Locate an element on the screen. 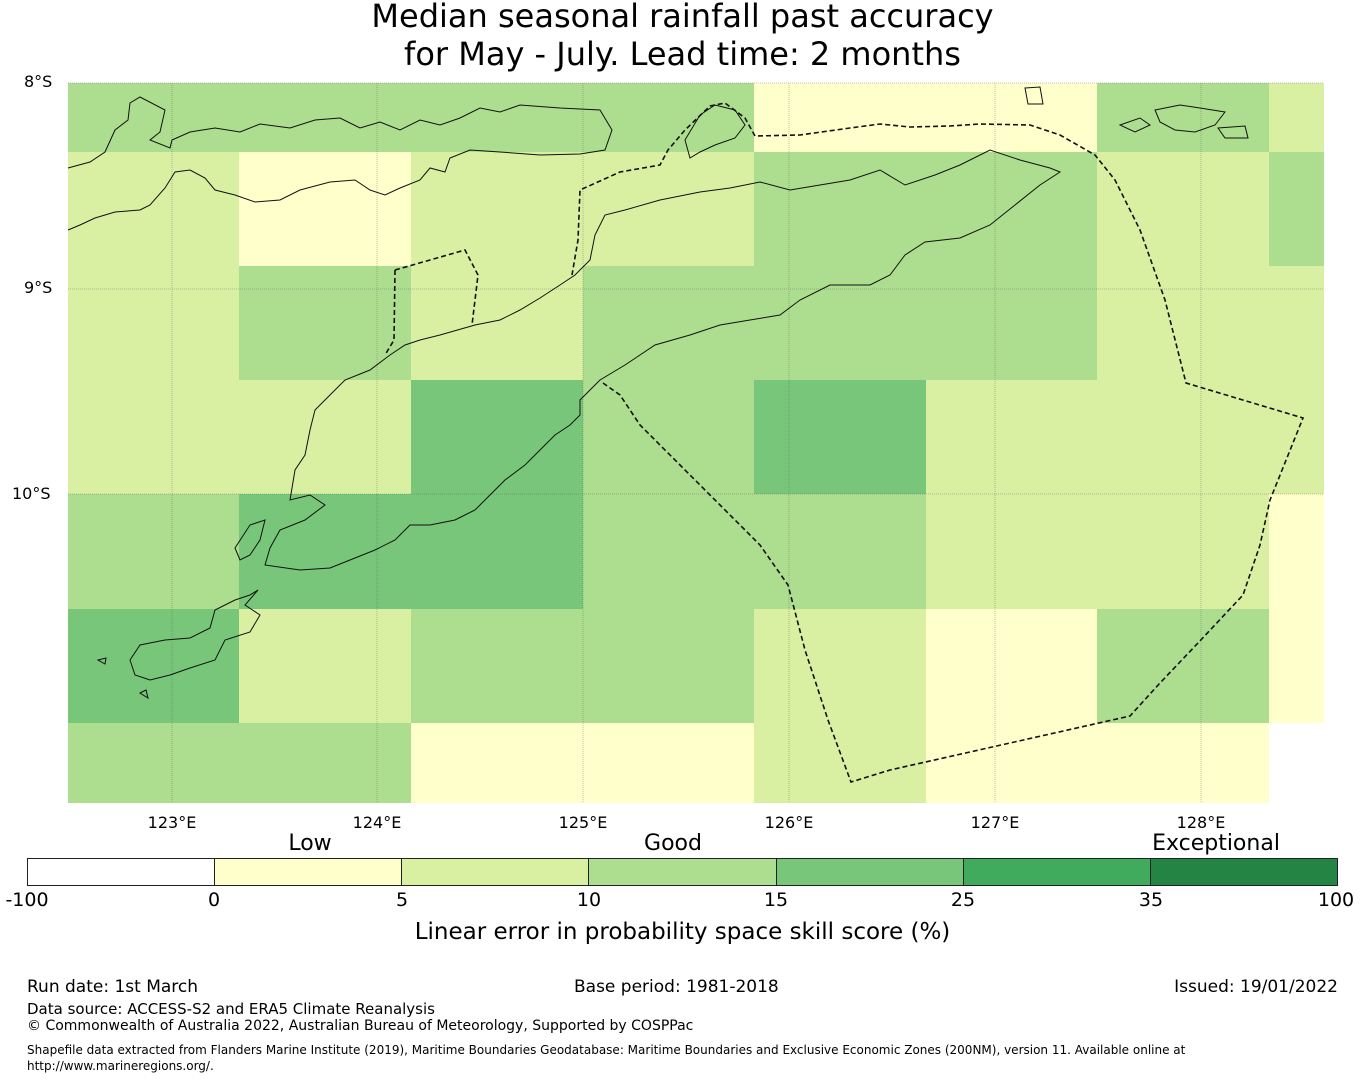  colorbar-tick: 0 is located at coordinates (214, 900).